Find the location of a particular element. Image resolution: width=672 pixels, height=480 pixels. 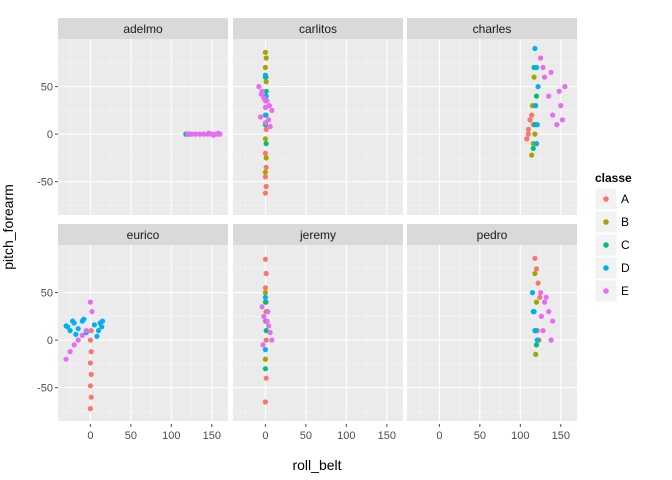

y-tick-label: 0 is located at coordinates (50, 341).